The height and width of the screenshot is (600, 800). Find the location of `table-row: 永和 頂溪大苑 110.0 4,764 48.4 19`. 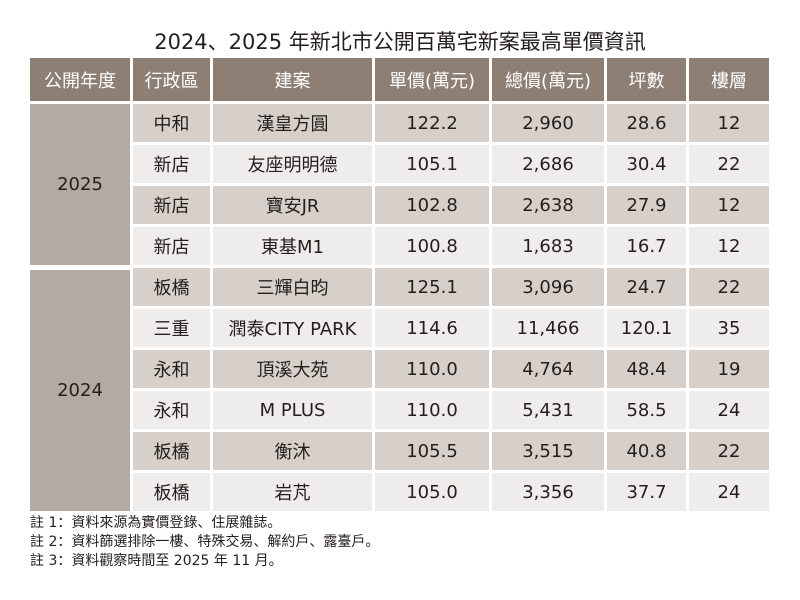

table-row: 永和 頂溪大苑 110.0 4,764 48.4 19 is located at coordinates (399, 369).